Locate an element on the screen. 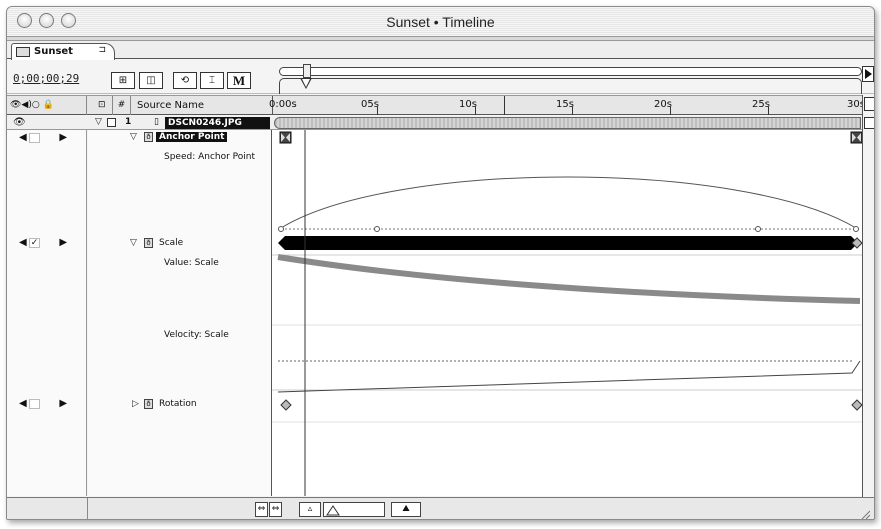  value-scale-label: Value: Scale is located at coordinates (191, 263).